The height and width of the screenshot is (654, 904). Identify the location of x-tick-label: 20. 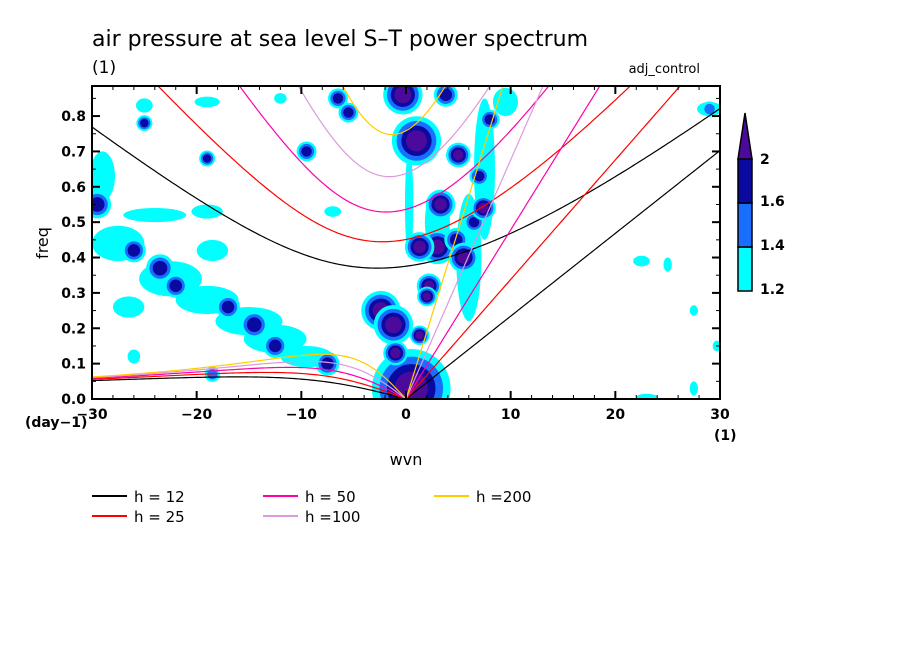
(616, 415).